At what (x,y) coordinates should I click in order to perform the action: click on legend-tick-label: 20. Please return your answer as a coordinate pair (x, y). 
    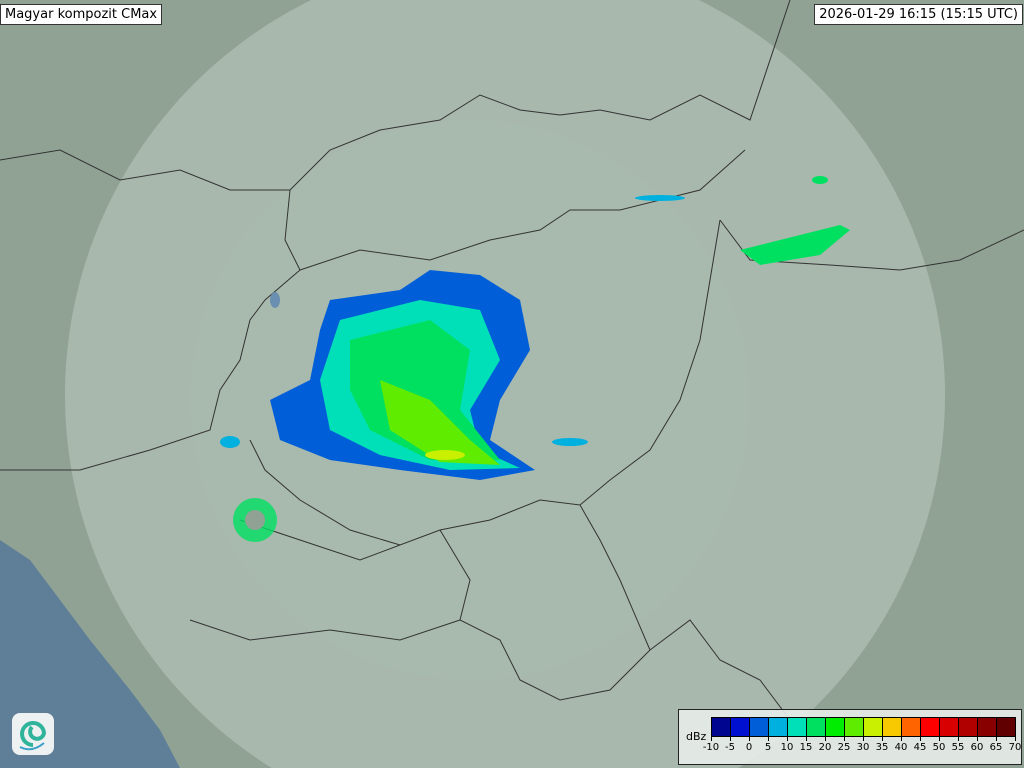
    Looking at the image, I should click on (825, 747).